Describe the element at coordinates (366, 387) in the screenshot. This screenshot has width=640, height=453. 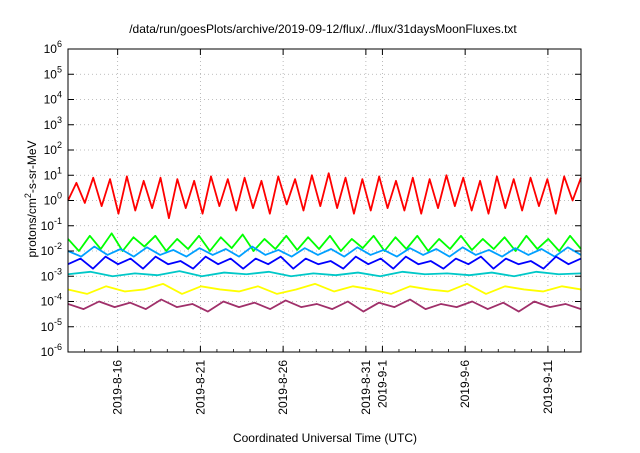
I see `x-tick-label: 2019-8-31` at that location.